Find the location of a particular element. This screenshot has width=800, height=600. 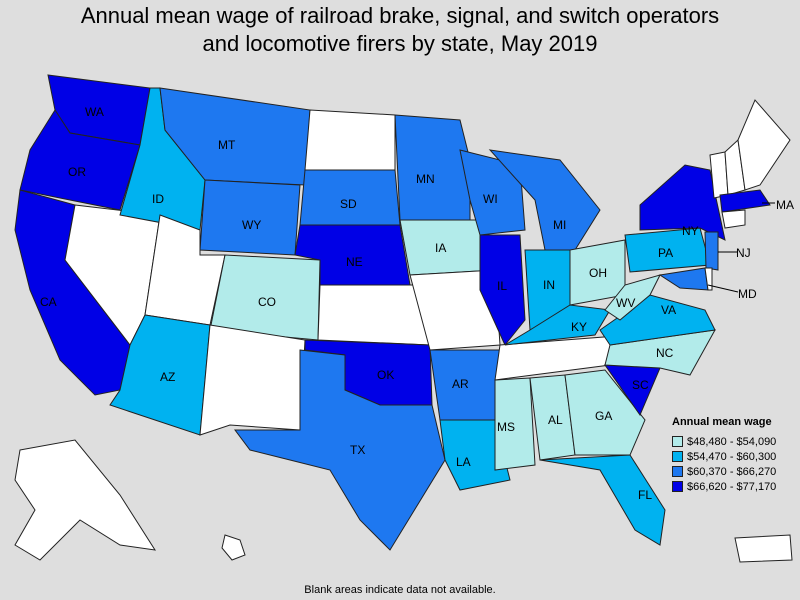

state-label-mt: MT is located at coordinates (227, 145).